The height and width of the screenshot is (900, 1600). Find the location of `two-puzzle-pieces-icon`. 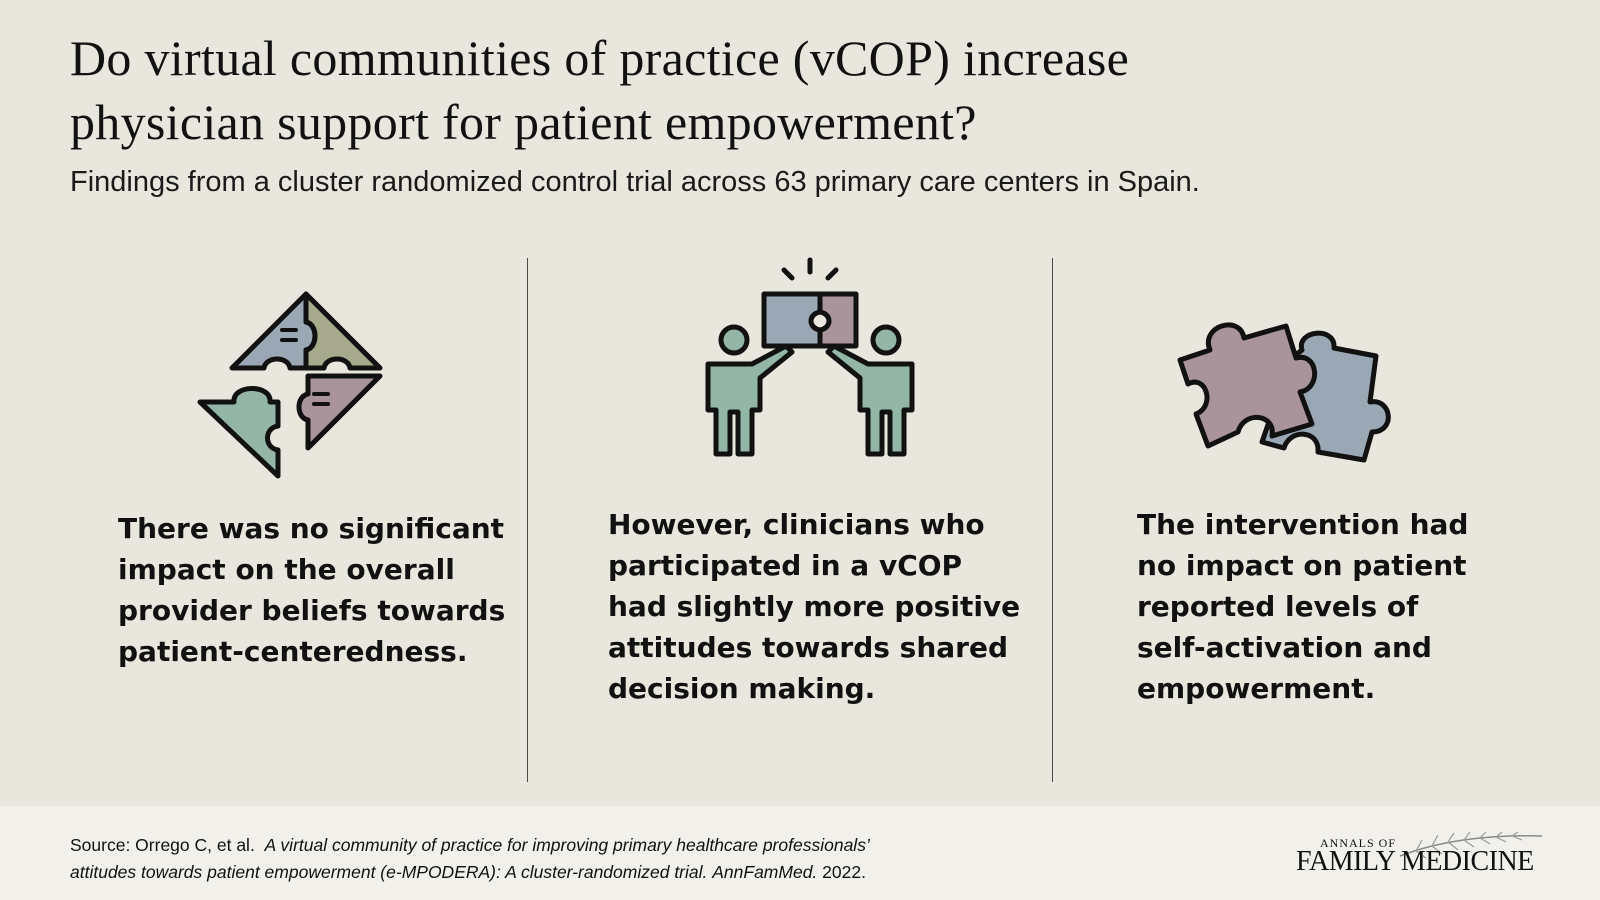

two-puzzle-pieces-icon is located at coordinates (1284, 392).